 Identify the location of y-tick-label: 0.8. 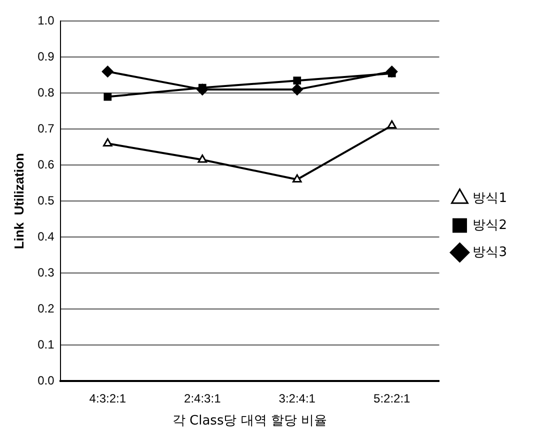
(46, 92).